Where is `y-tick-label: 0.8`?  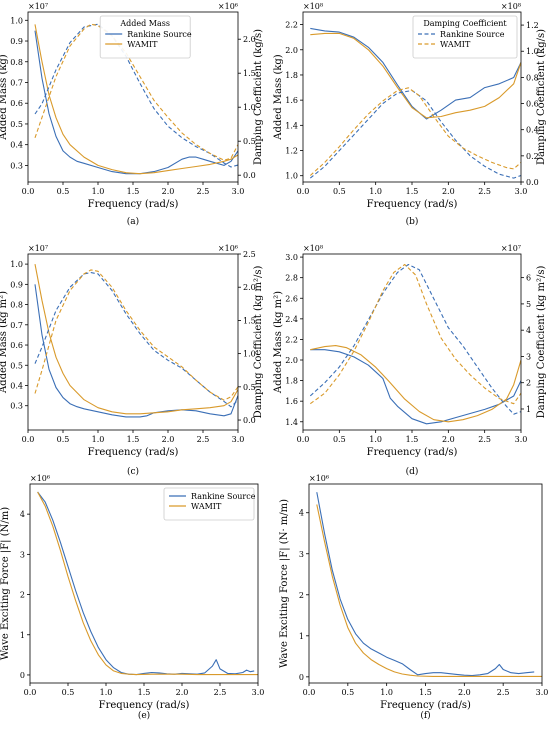
y-tick-label: 0.8 is located at coordinates (16, 62).